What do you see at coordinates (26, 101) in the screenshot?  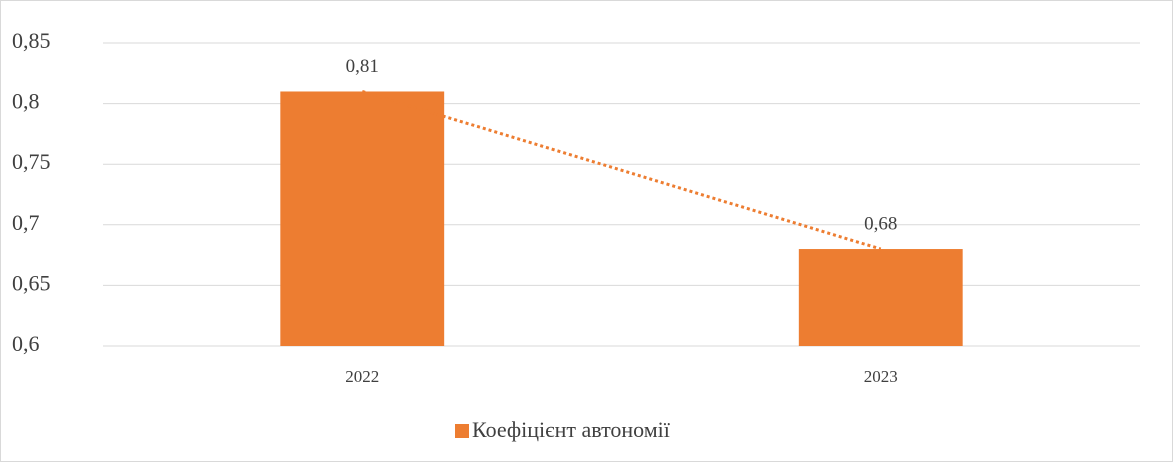 I see `y-tick-label: 0,8` at bounding box center [26, 101].